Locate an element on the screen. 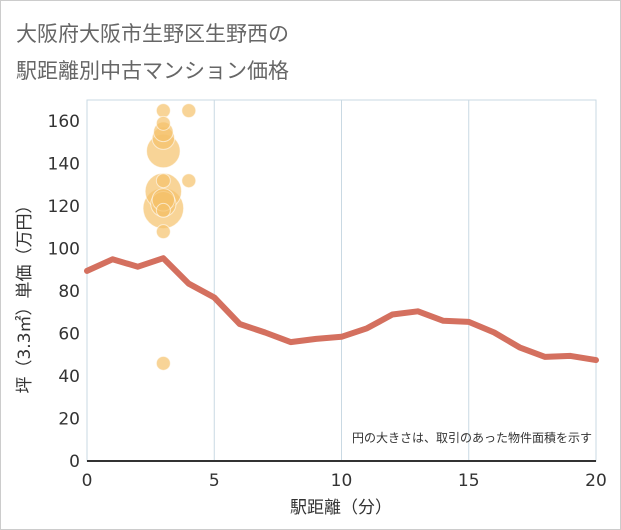 This screenshot has width=621, height=530. bubble-layer is located at coordinates (169, 237).